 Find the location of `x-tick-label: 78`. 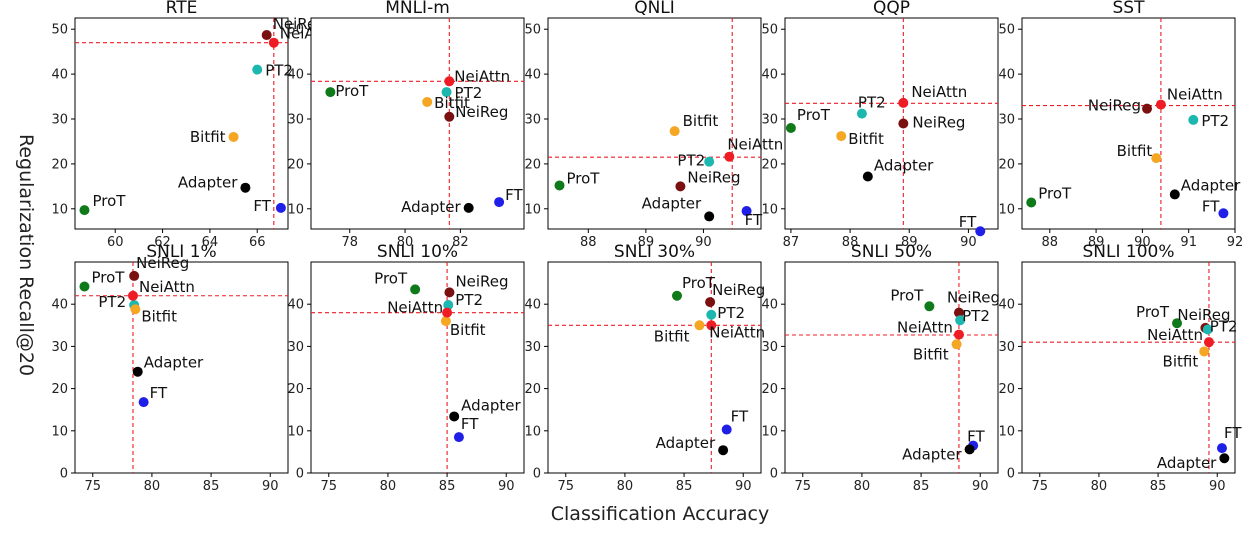

x-tick-label: 78 is located at coordinates (349, 242).